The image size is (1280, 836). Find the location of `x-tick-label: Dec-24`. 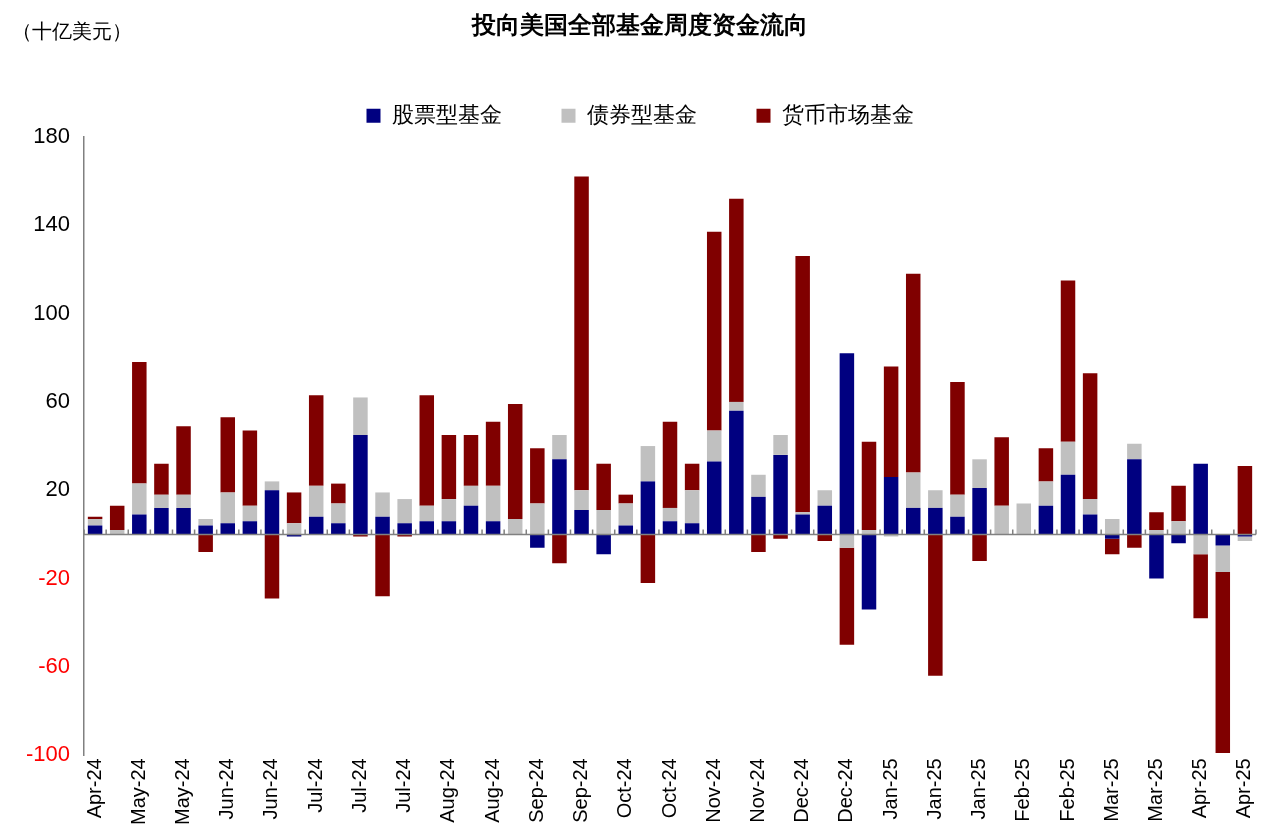

x-tick-label: Dec-24 is located at coordinates (845, 790).